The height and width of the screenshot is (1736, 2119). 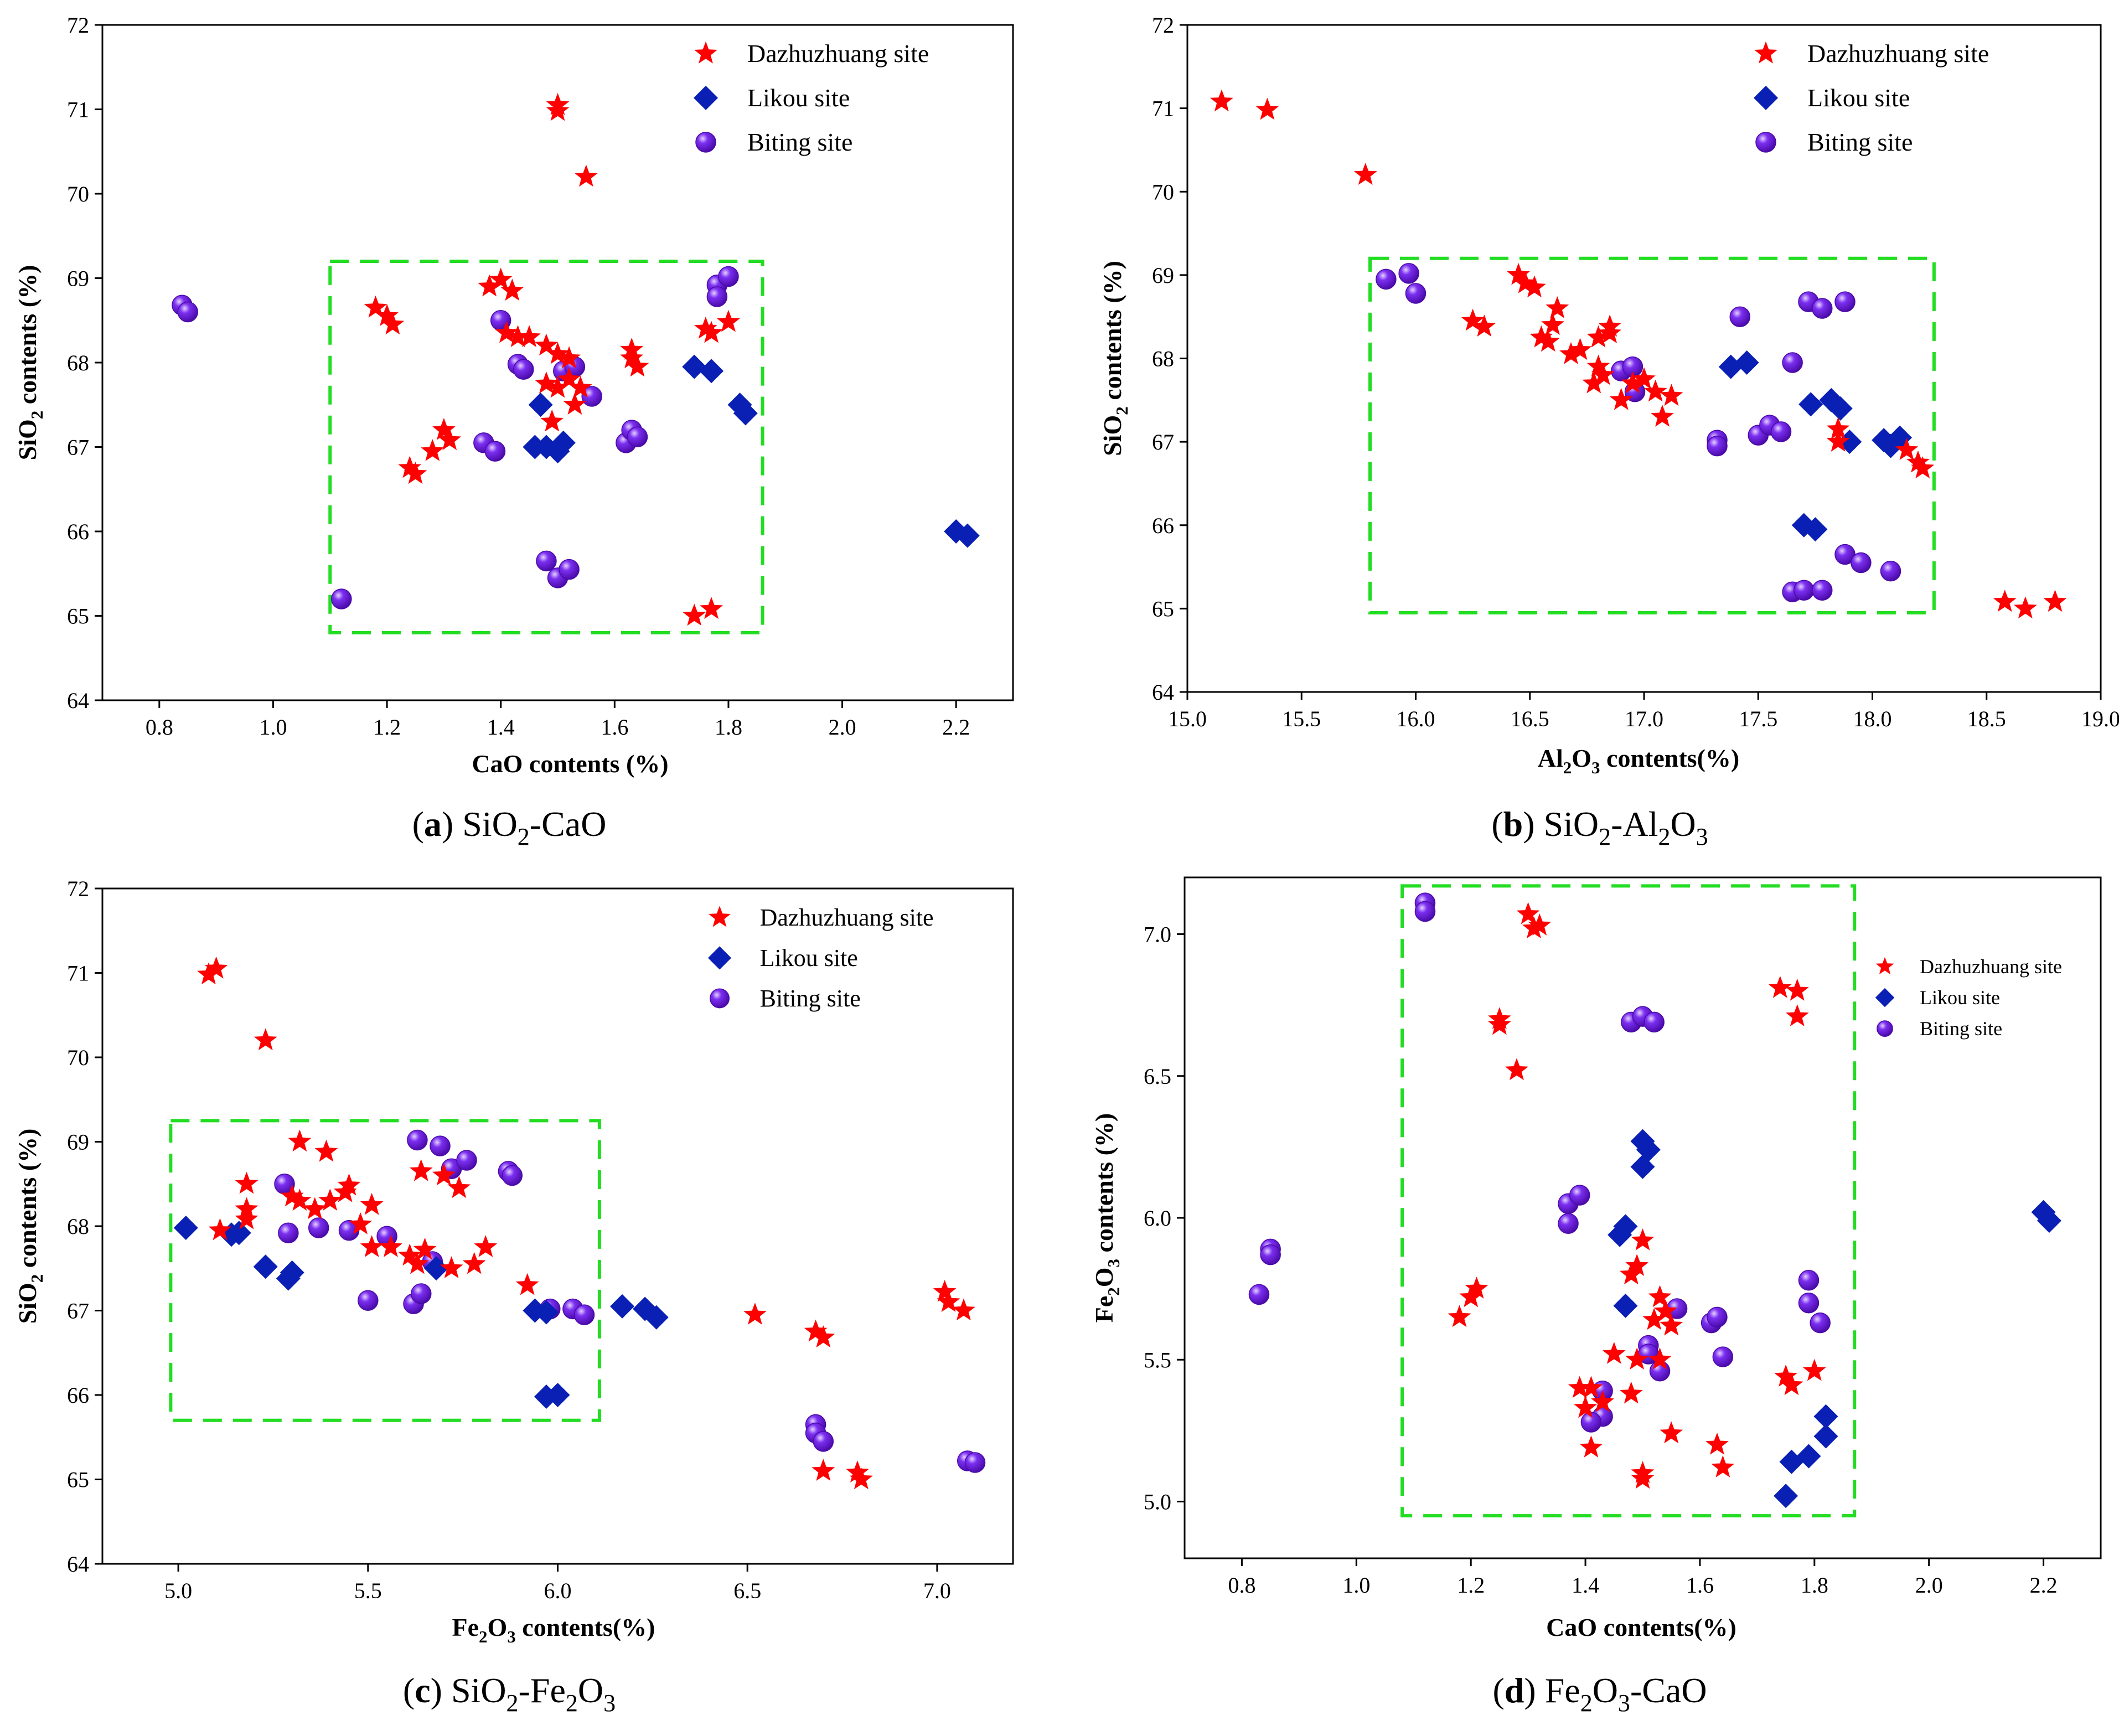 I want to click on legend-label: Biting site, so click(x=1860, y=142).